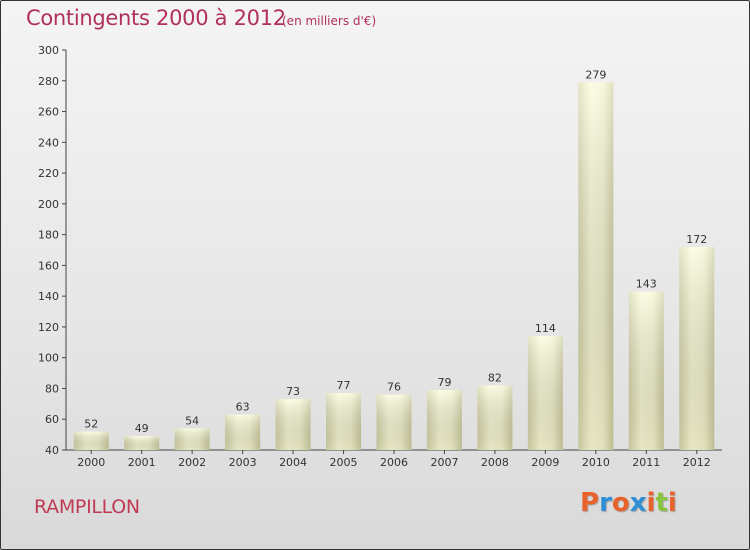 This screenshot has height=550, width=750. I want to click on x-tick-label: 2010, so click(596, 462).